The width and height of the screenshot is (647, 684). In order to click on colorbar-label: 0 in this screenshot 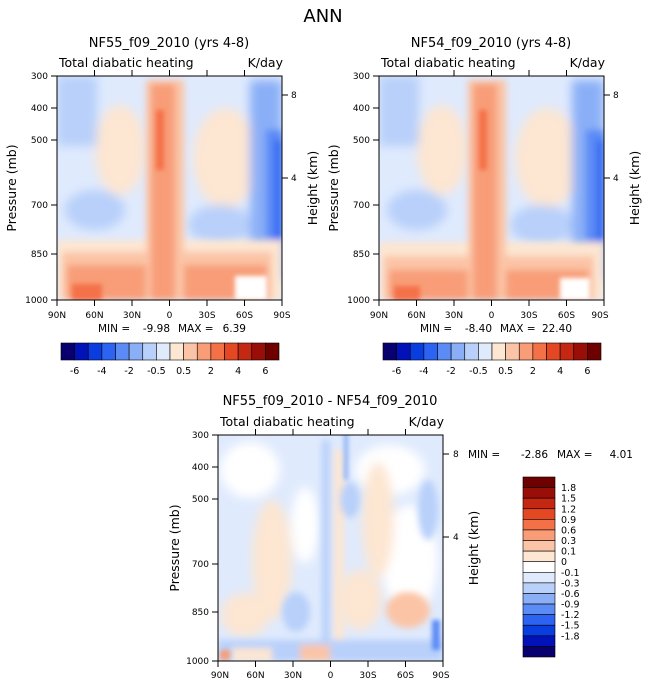, I will do `click(564, 562)`.